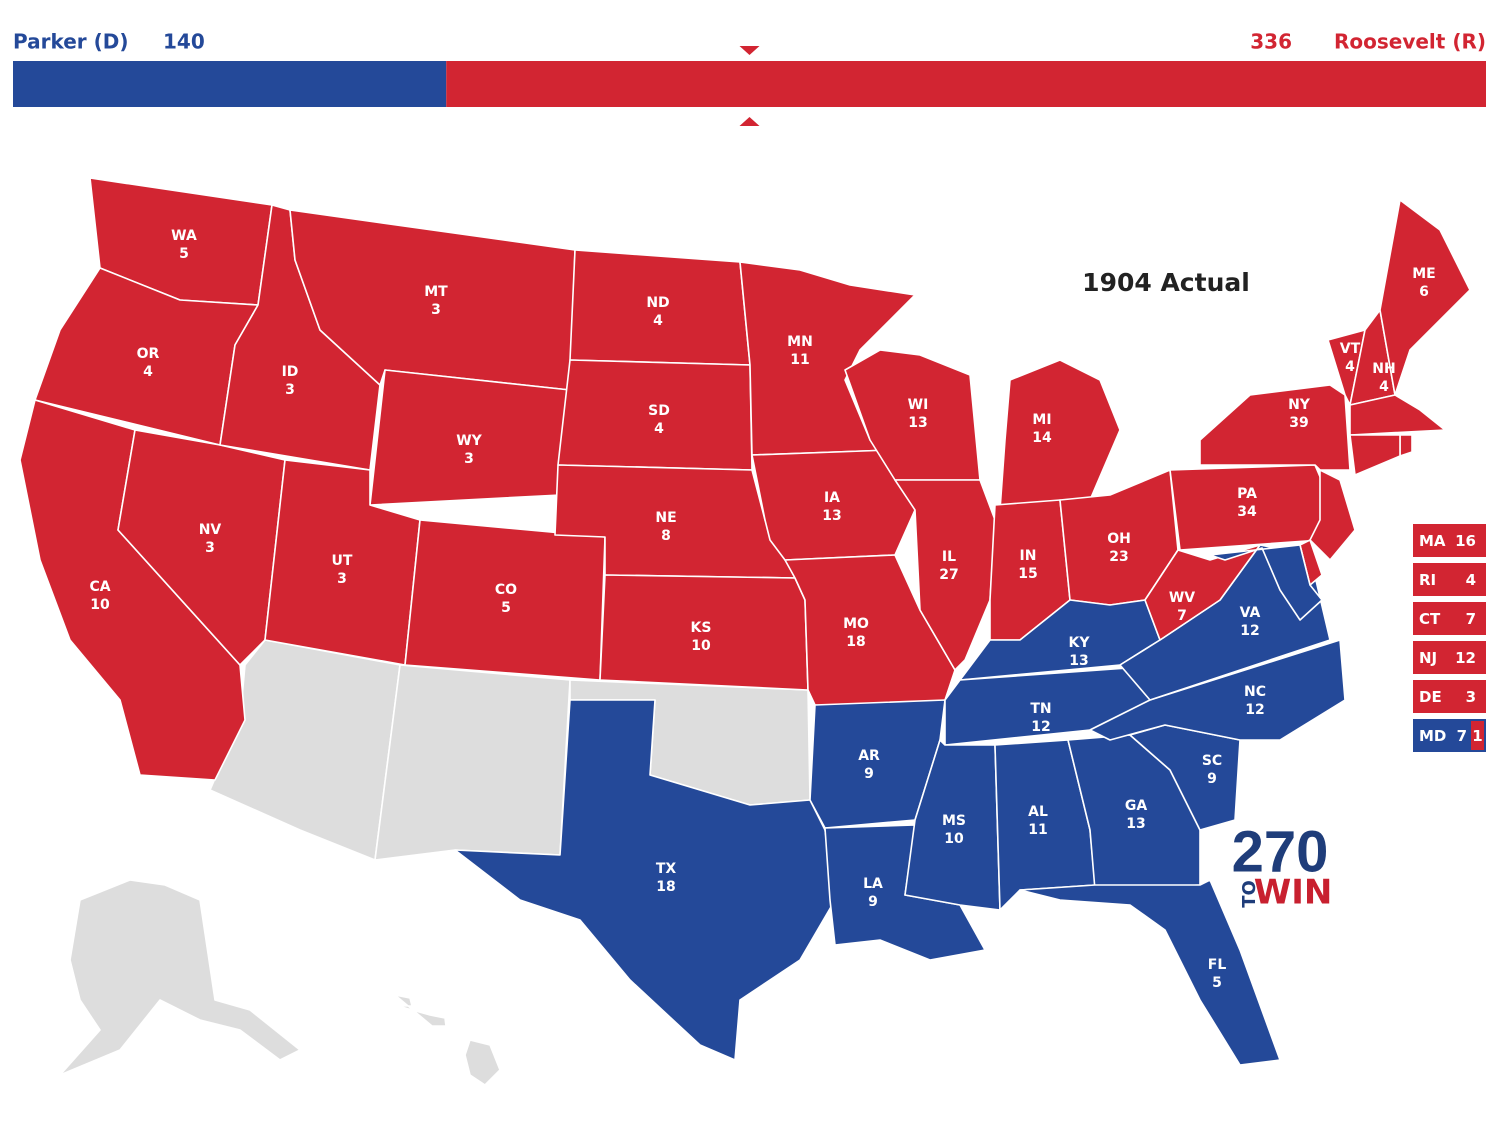  I want to click on side-box-votes: 7, so click(1462, 736).